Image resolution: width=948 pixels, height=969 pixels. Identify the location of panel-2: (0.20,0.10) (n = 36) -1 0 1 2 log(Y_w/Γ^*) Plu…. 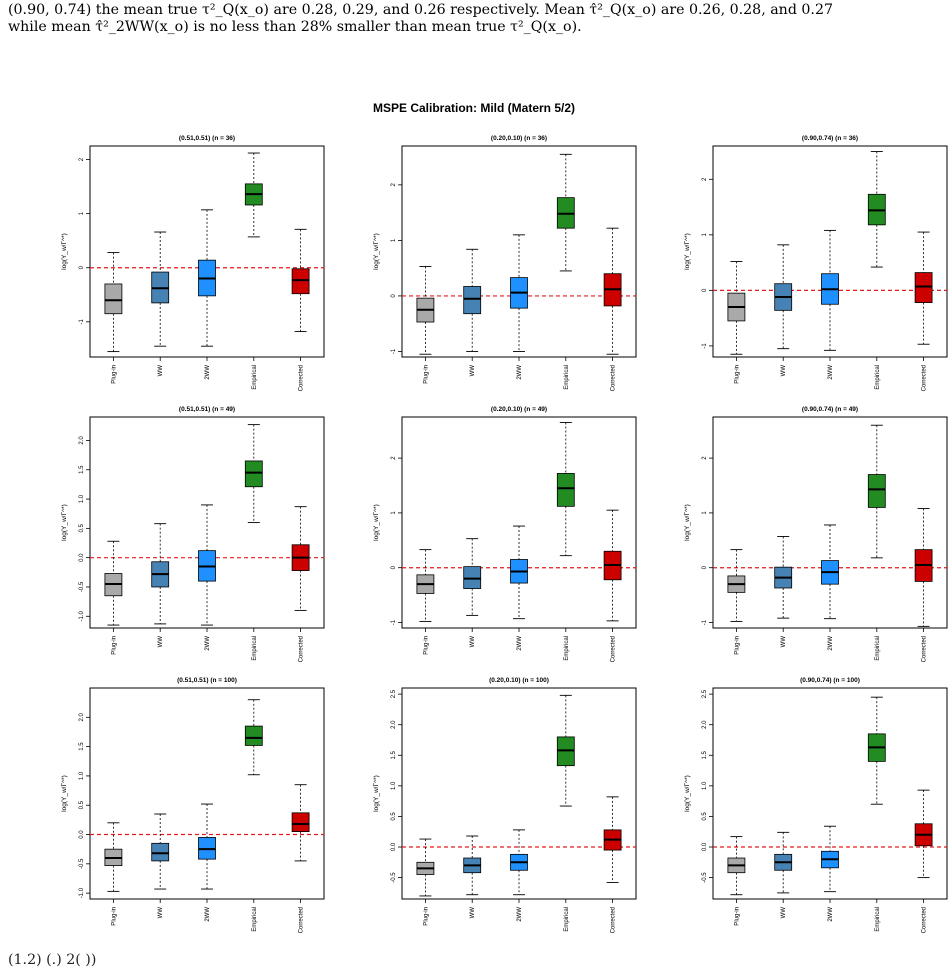
(505, 263).